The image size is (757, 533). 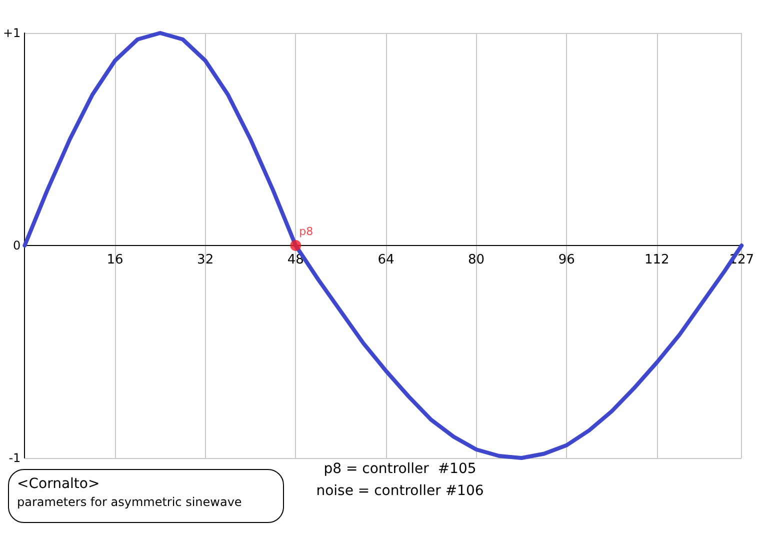 I want to click on x-tick-label: 32, so click(x=205, y=260).